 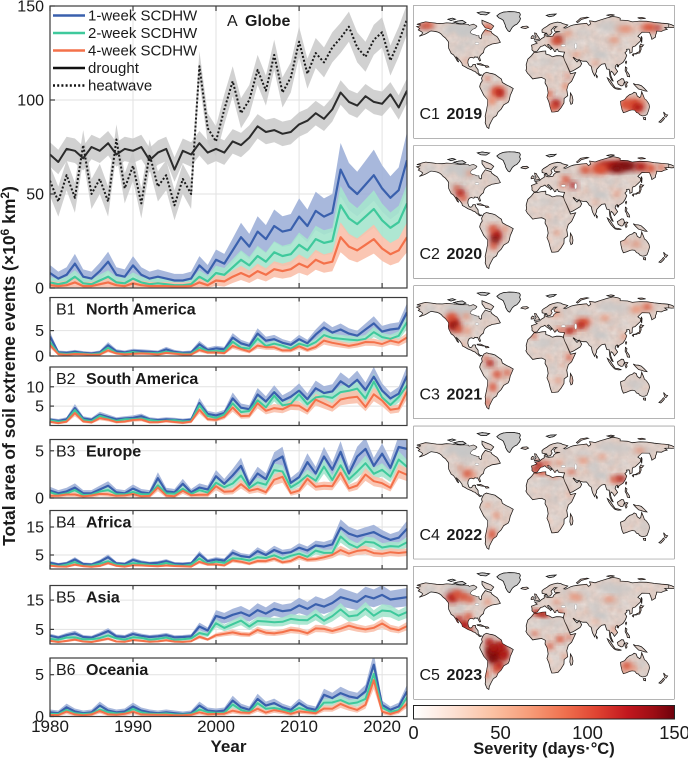 I want to click on svg-text: C3, so click(x=430, y=395).